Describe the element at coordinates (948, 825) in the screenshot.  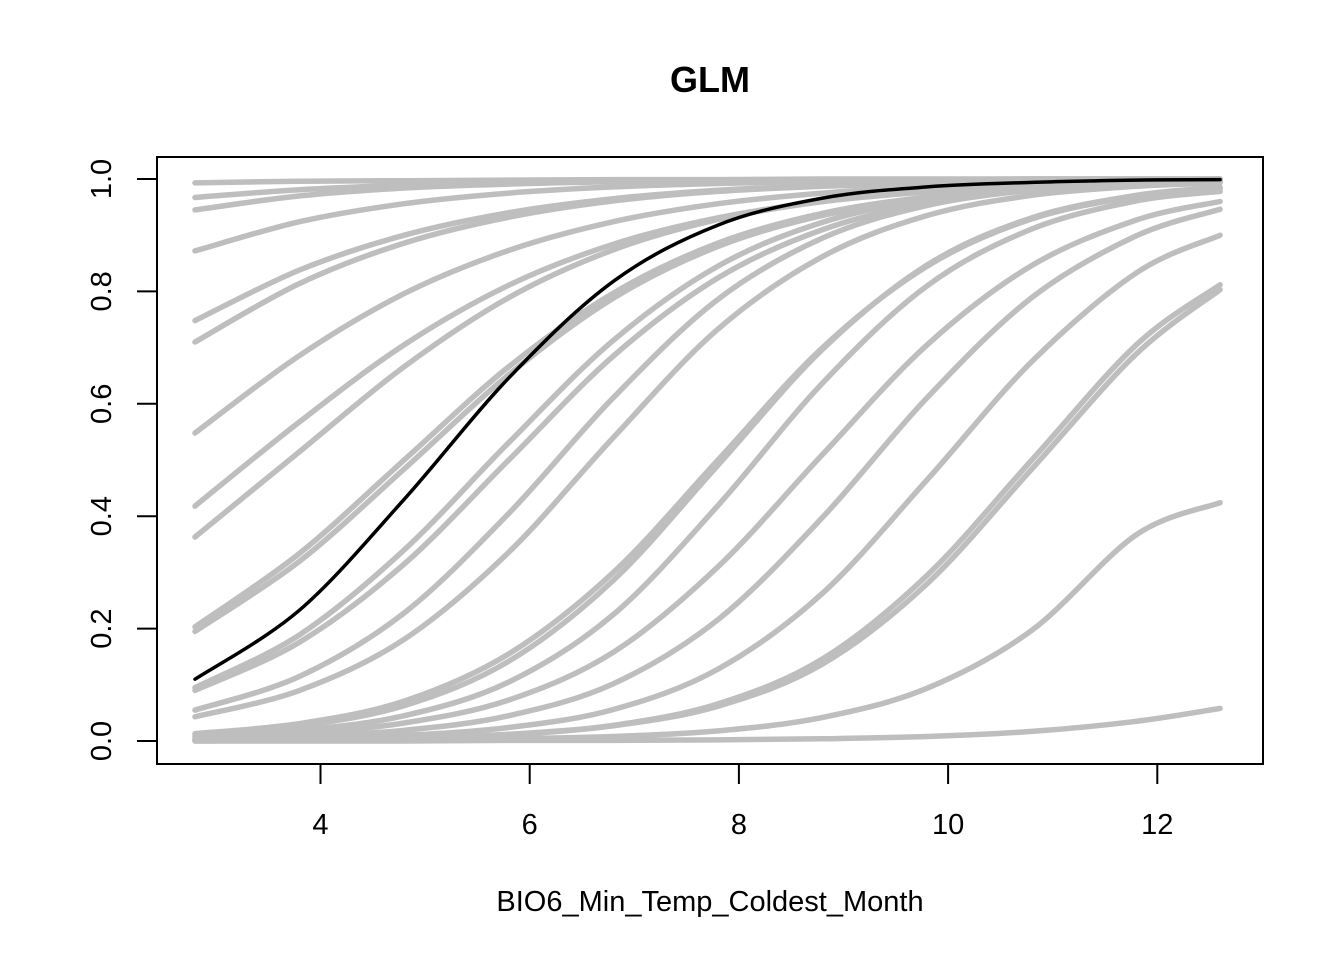
I see `x-tick-label: 10` at that location.